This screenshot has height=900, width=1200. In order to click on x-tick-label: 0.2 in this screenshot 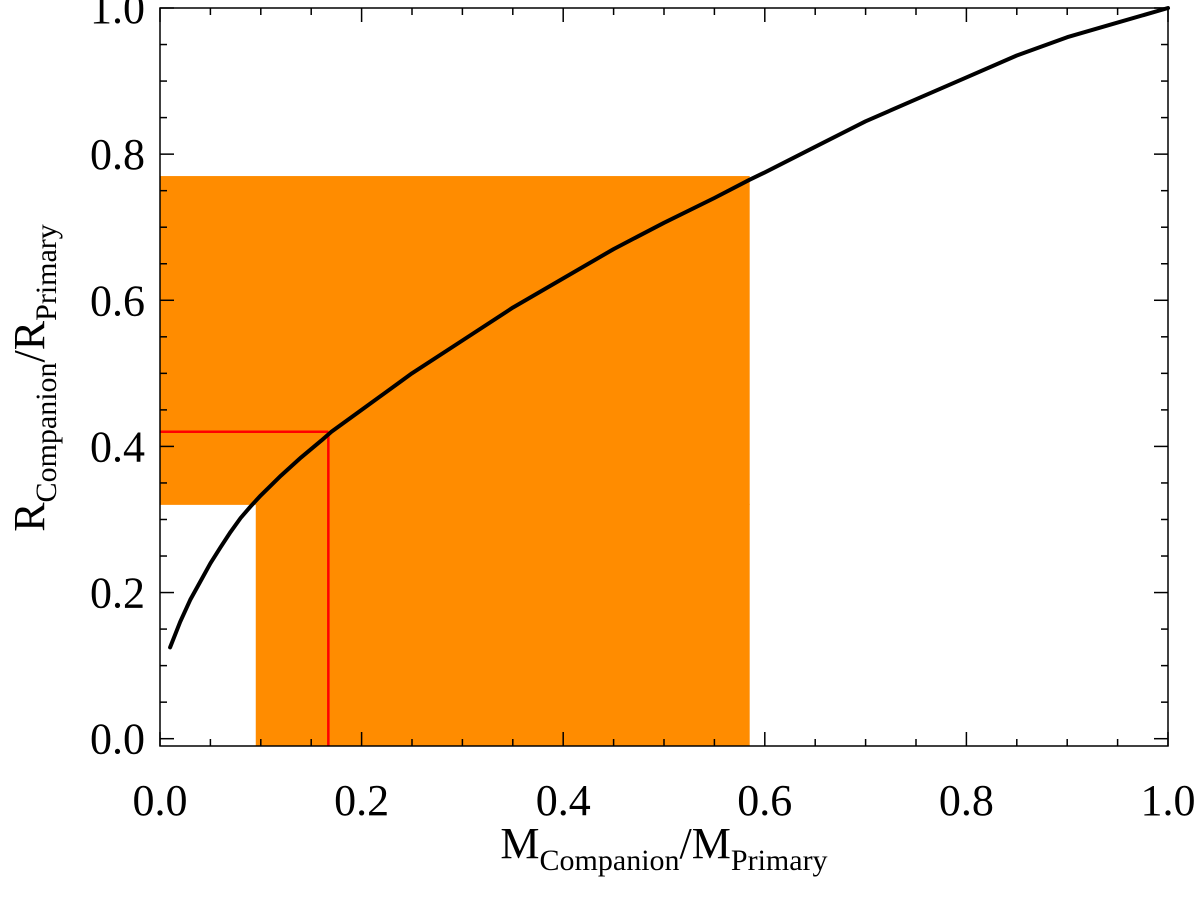, I will do `click(361, 800)`.